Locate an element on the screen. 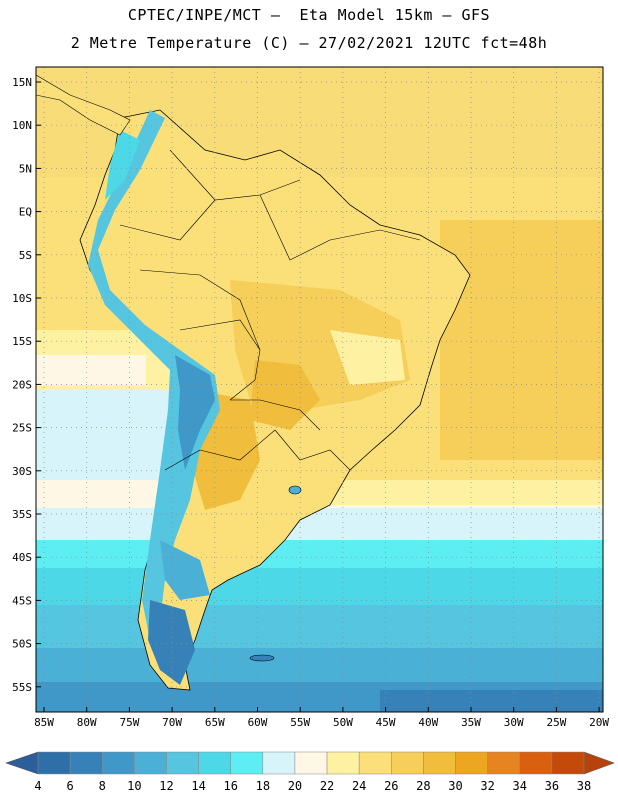 Image resolution: width=618 pixels, height=800 pixels. legend-level-label: 16 is located at coordinates (230, 786).